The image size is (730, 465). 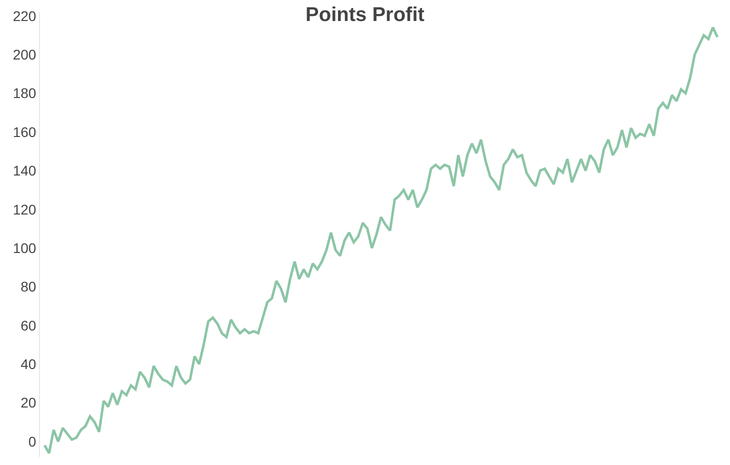 What do you see at coordinates (24, 170) in the screenshot?
I see `y-tick-label: 140` at bounding box center [24, 170].